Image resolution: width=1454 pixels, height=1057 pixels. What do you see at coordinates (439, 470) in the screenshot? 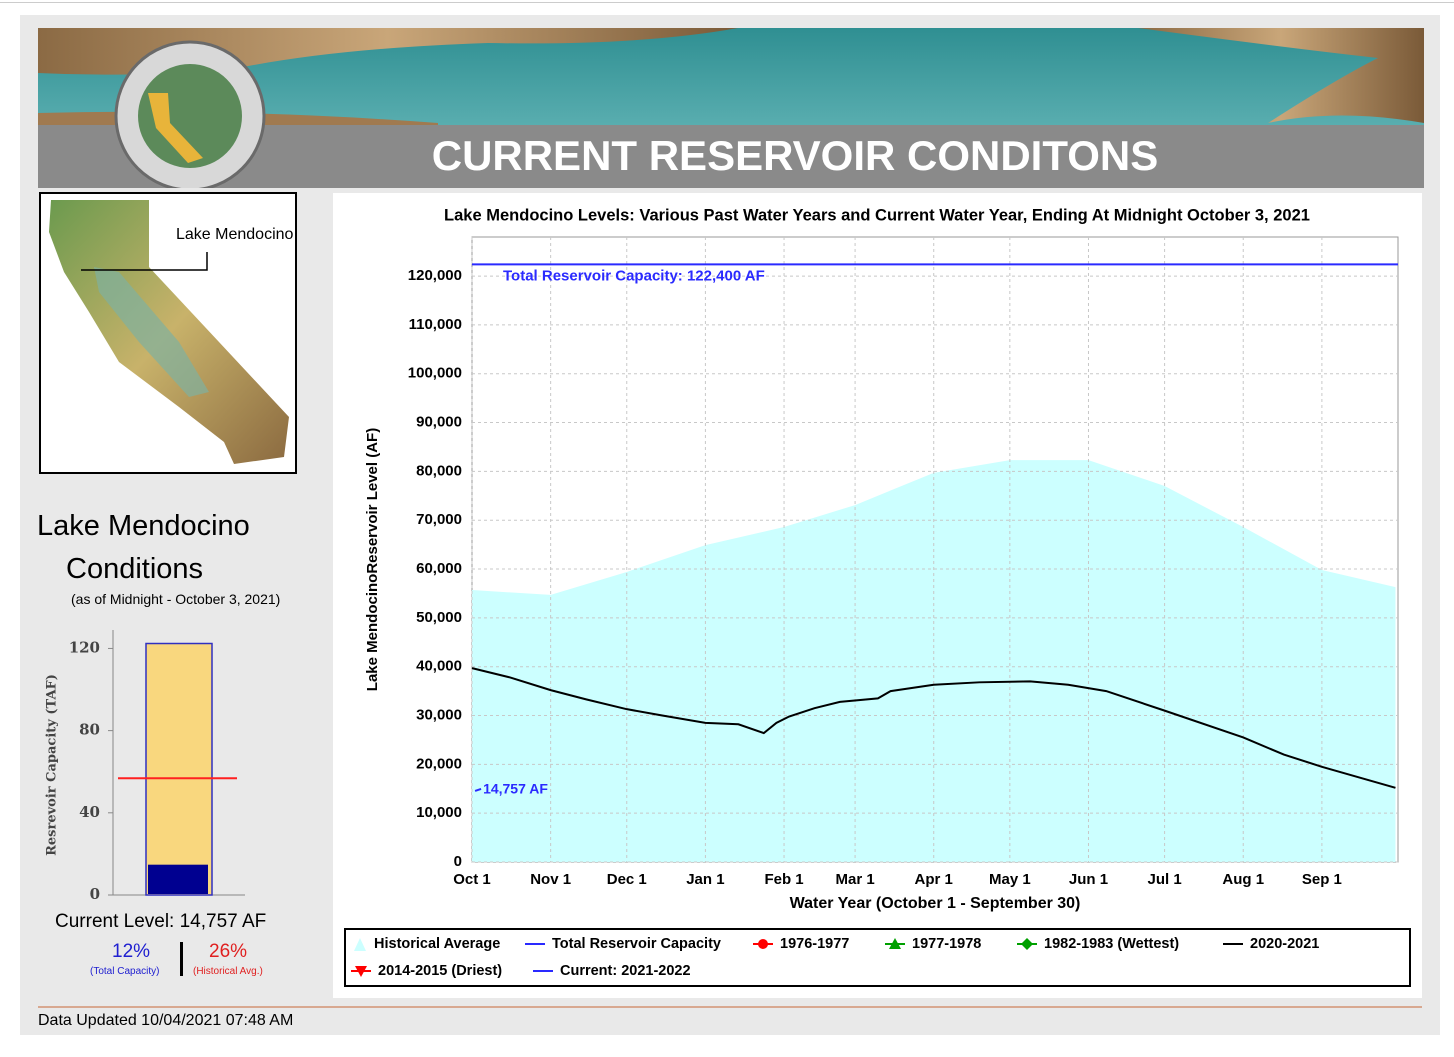
I see `y-tick-label: 80,000` at bounding box center [439, 470].